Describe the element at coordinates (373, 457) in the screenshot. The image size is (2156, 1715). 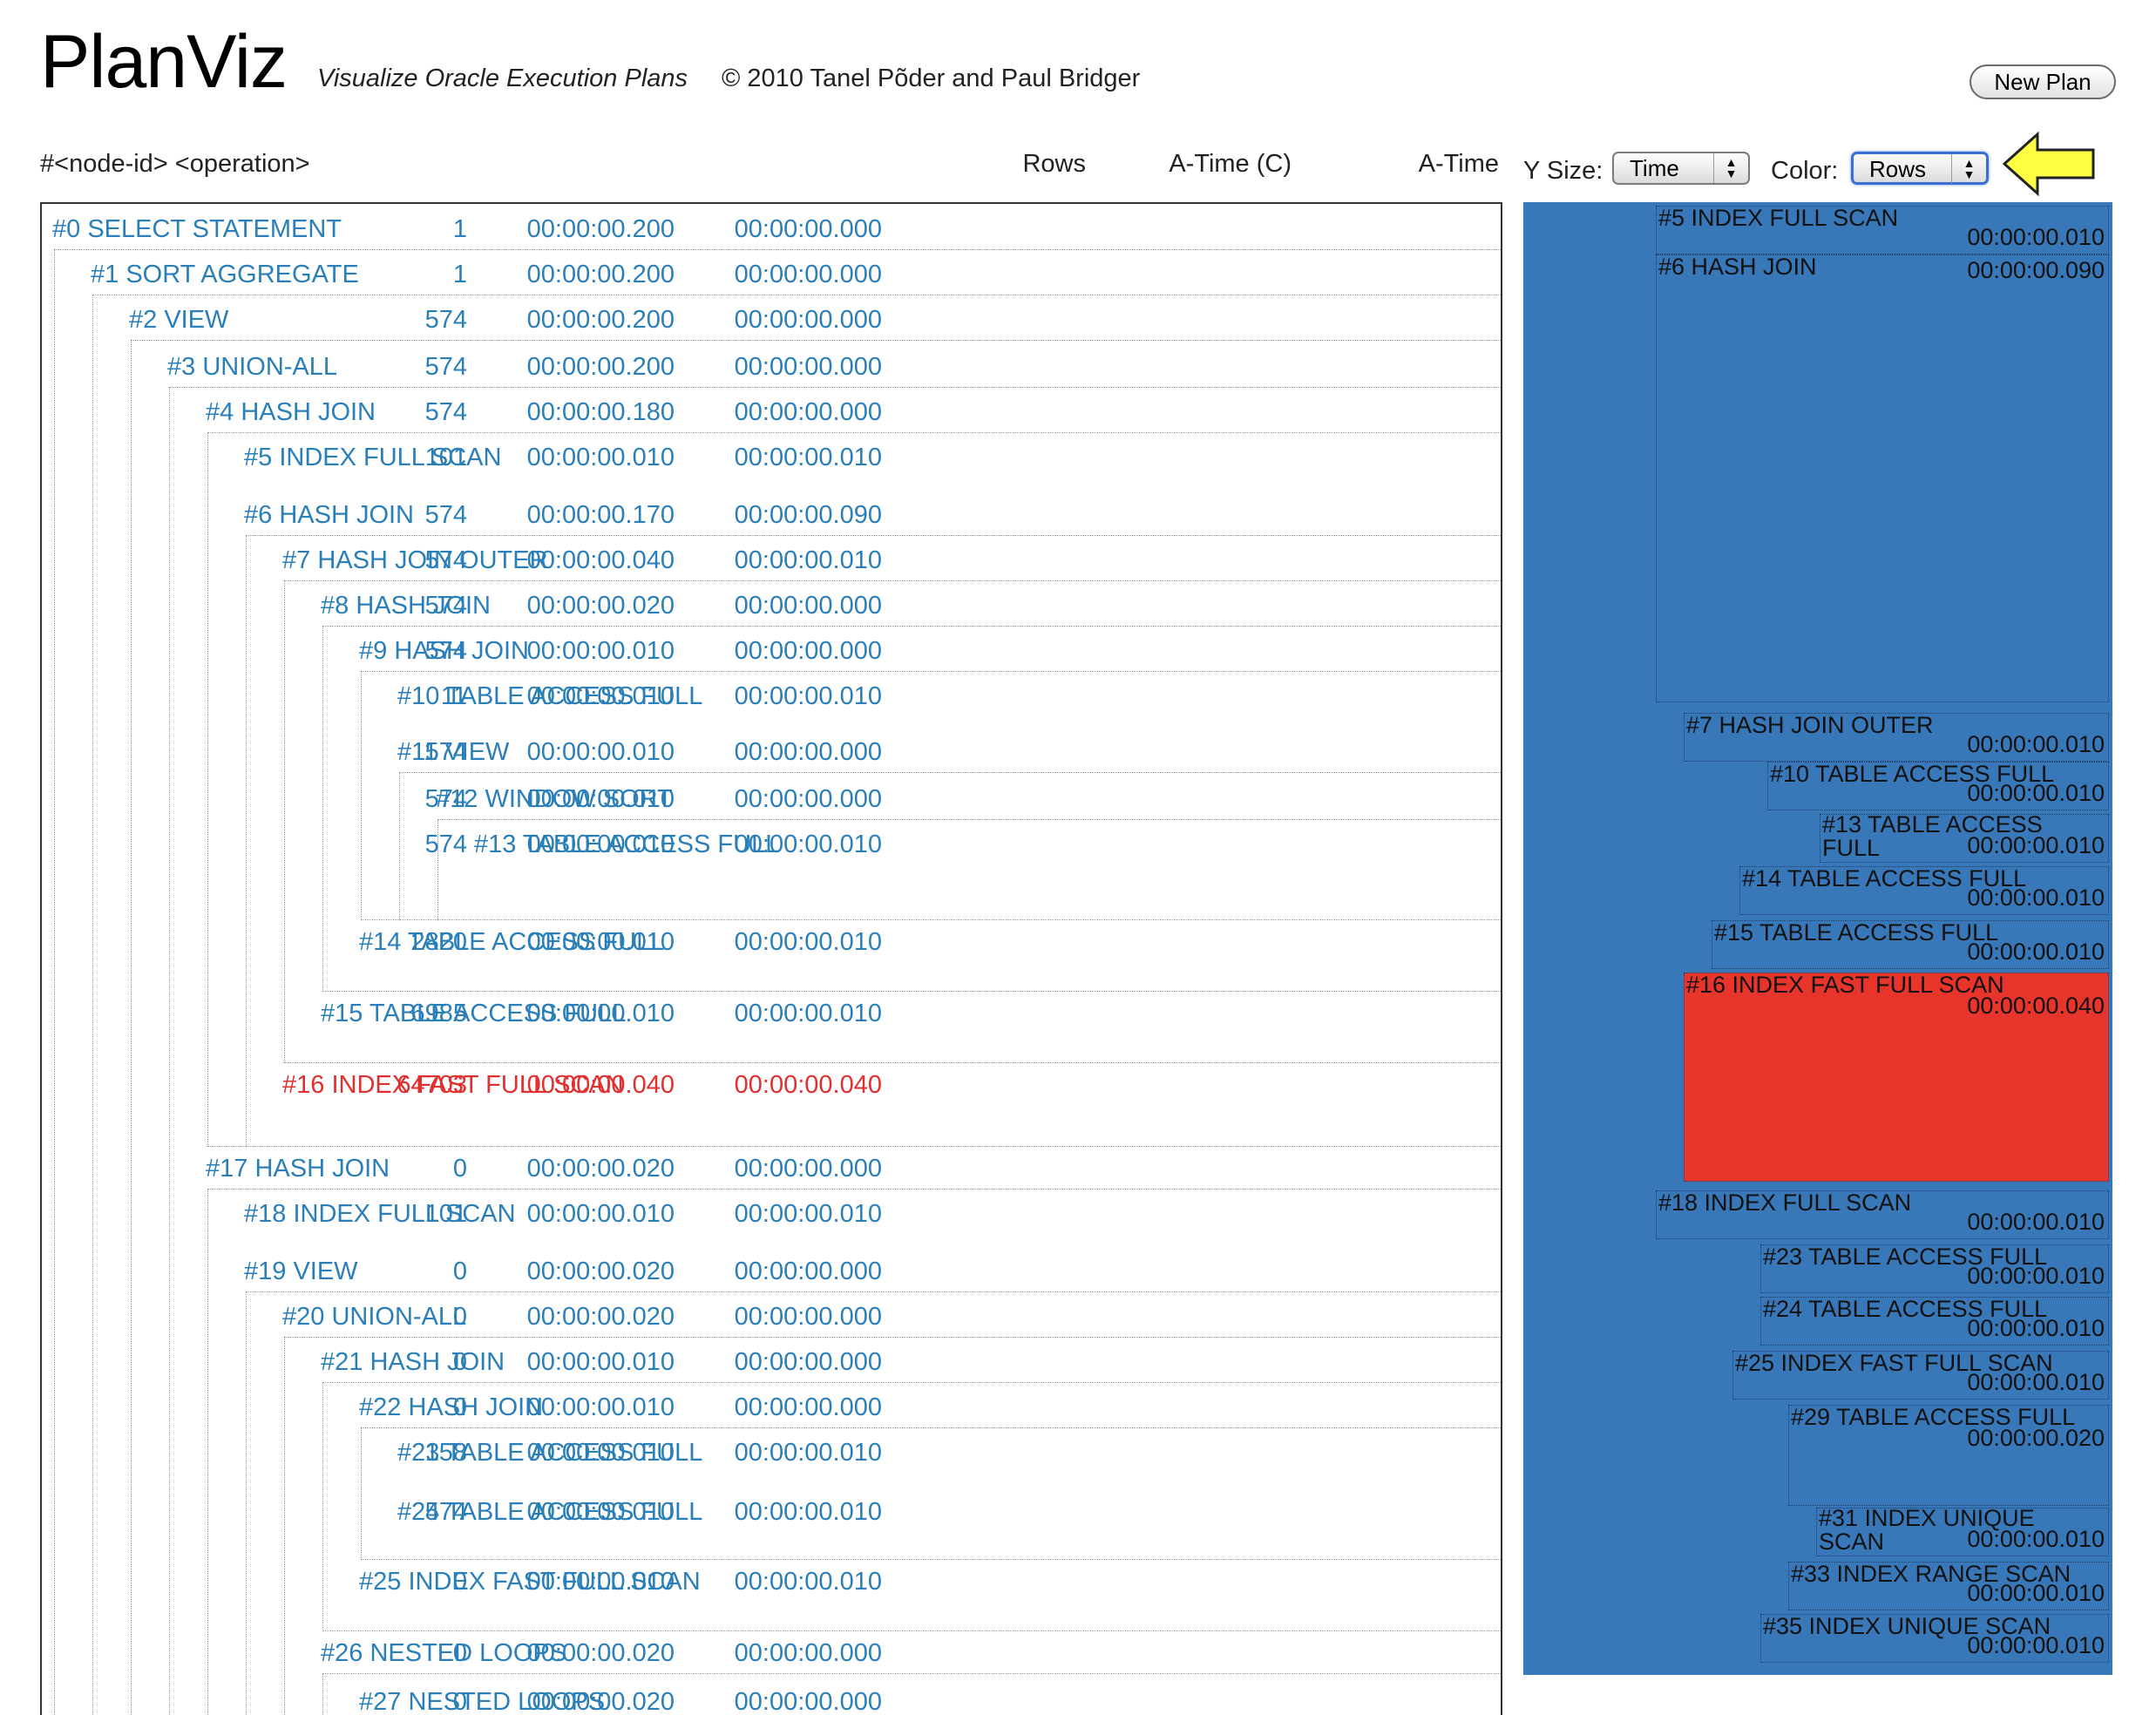
I see `plan-node-label: #5 INDEX FULL SCAN` at that location.